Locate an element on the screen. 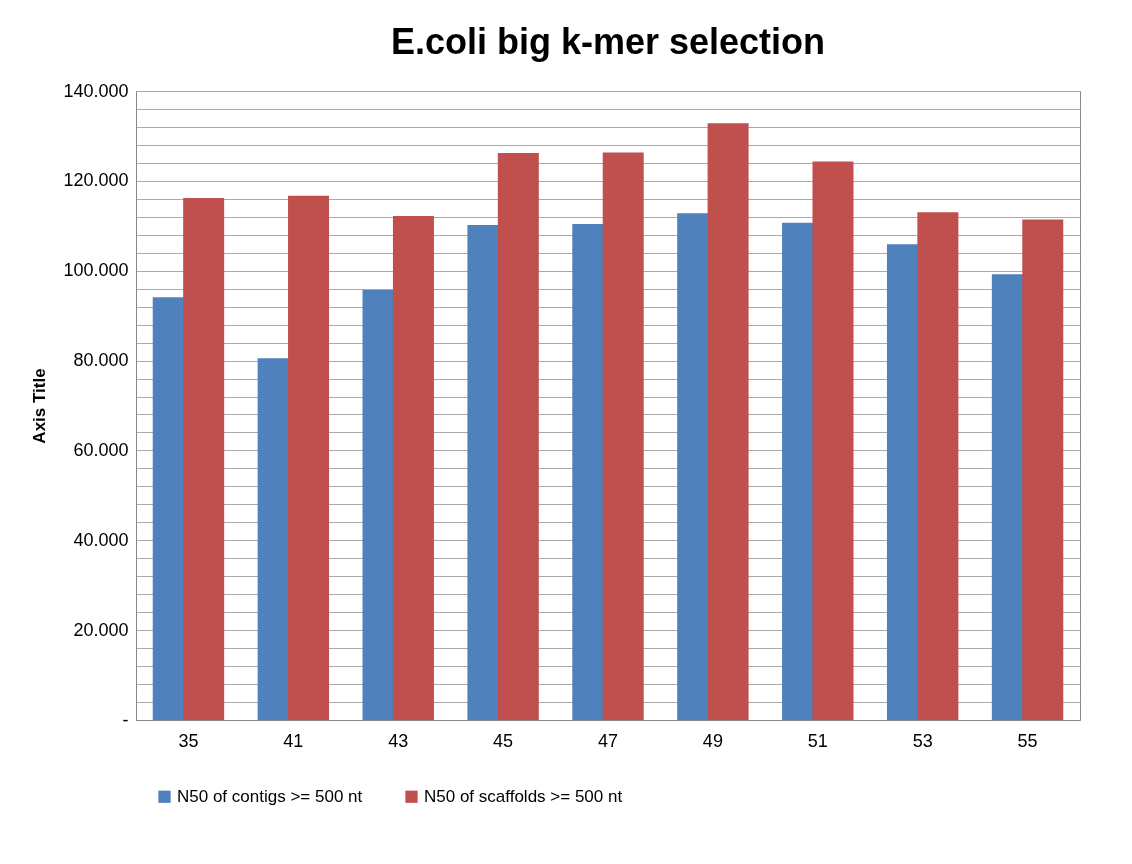  y-tick-label: 40.000 is located at coordinates (101, 539).